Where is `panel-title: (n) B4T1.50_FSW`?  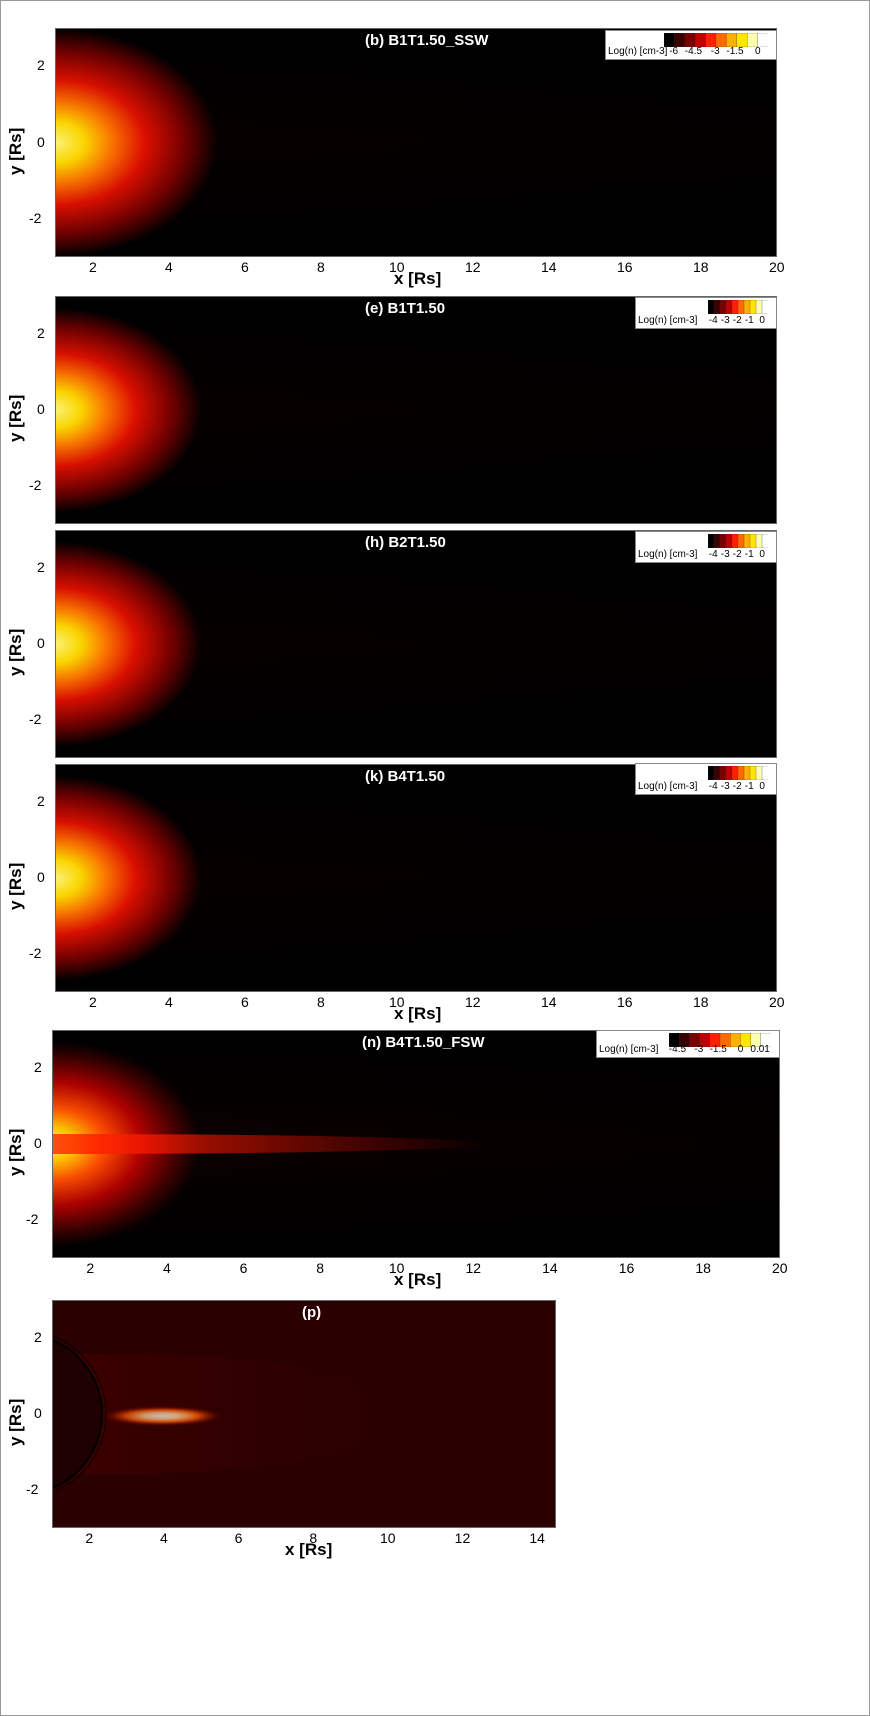
panel-title: (n) B4T1.50_FSW is located at coordinates (423, 1042).